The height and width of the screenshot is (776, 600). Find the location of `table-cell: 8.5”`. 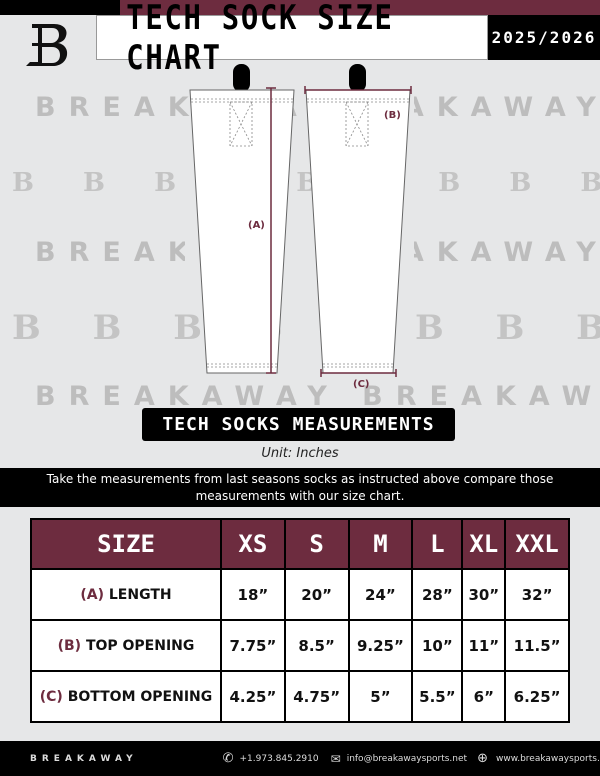

table-cell: 8.5” is located at coordinates (316, 645).